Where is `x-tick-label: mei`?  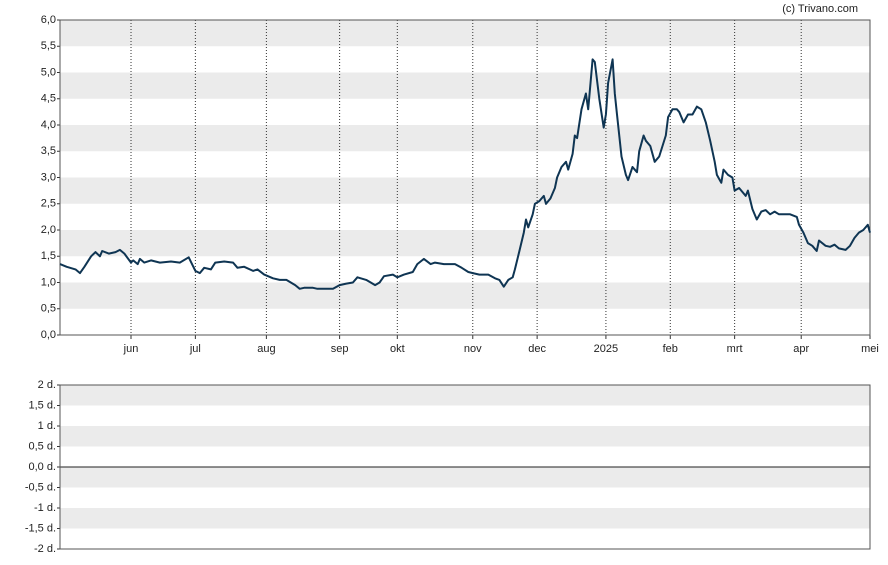
x-tick-label: mei is located at coordinates (870, 349).